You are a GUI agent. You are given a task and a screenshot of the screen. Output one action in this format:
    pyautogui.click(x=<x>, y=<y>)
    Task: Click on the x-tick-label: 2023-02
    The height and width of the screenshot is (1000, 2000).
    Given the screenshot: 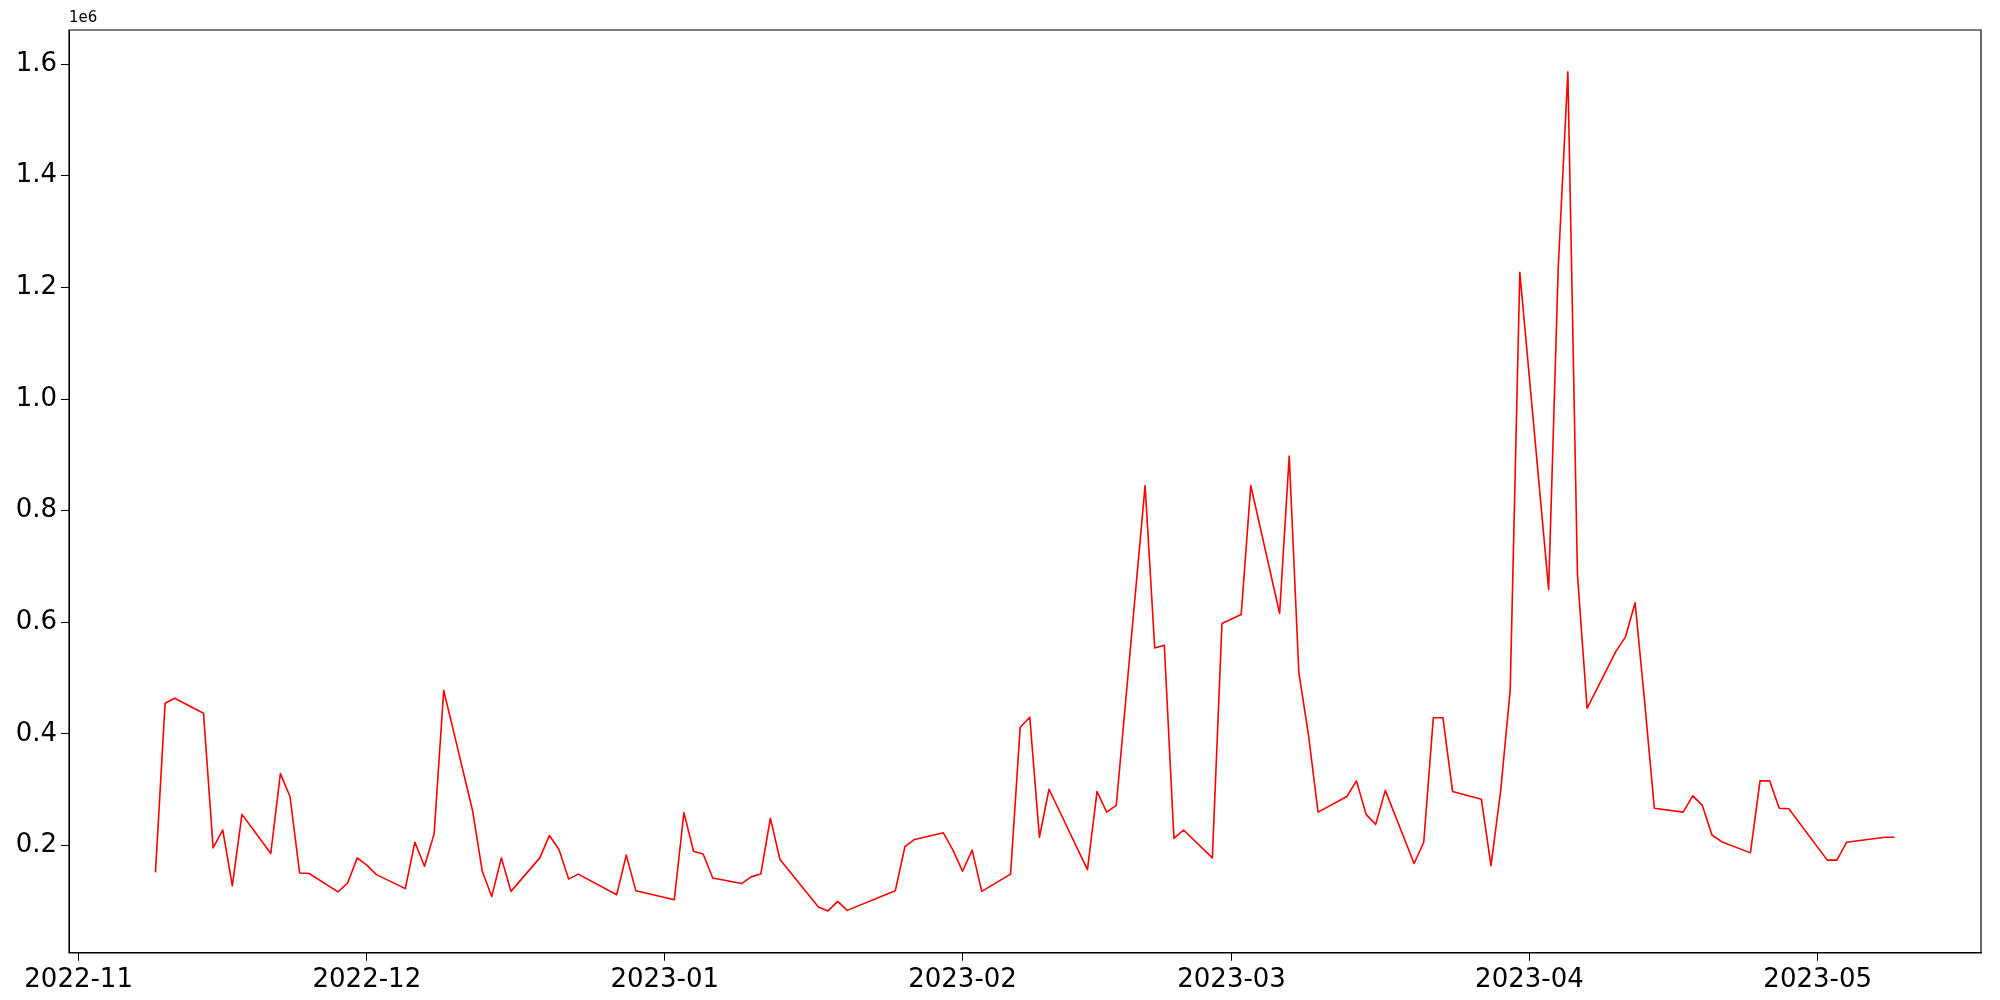 What is the action you would take?
    pyautogui.click(x=962, y=978)
    